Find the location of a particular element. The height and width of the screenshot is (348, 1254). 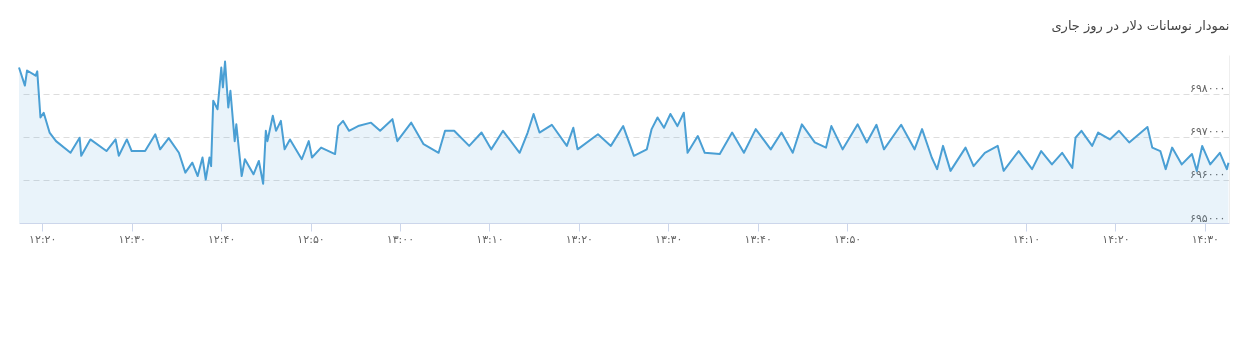

y-tick-label: ۶۹۷۰۰۰ is located at coordinates (1208, 132).